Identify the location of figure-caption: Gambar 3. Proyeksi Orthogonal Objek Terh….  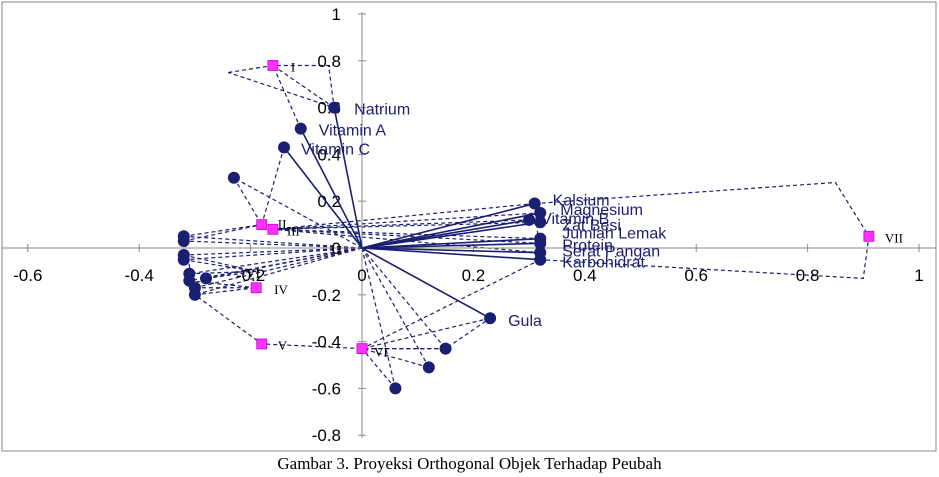
(469, 463).